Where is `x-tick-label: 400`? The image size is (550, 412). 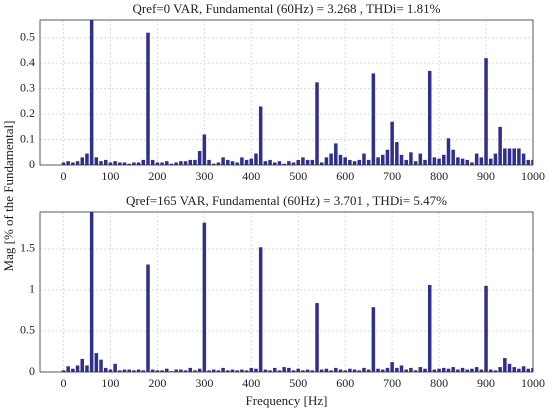 x-tick-label: 400 is located at coordinates (251, 176).